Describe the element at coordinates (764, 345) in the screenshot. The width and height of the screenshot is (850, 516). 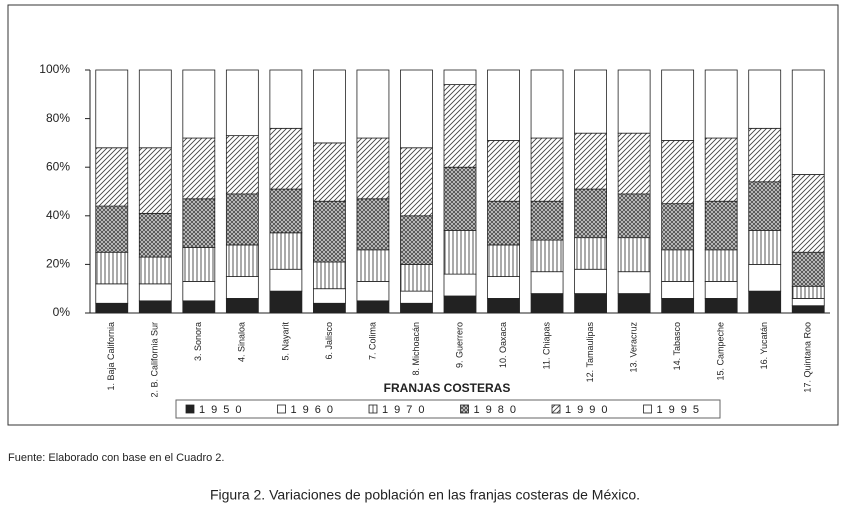
I see `x-tick-label: 16. Yucatán` at that location.